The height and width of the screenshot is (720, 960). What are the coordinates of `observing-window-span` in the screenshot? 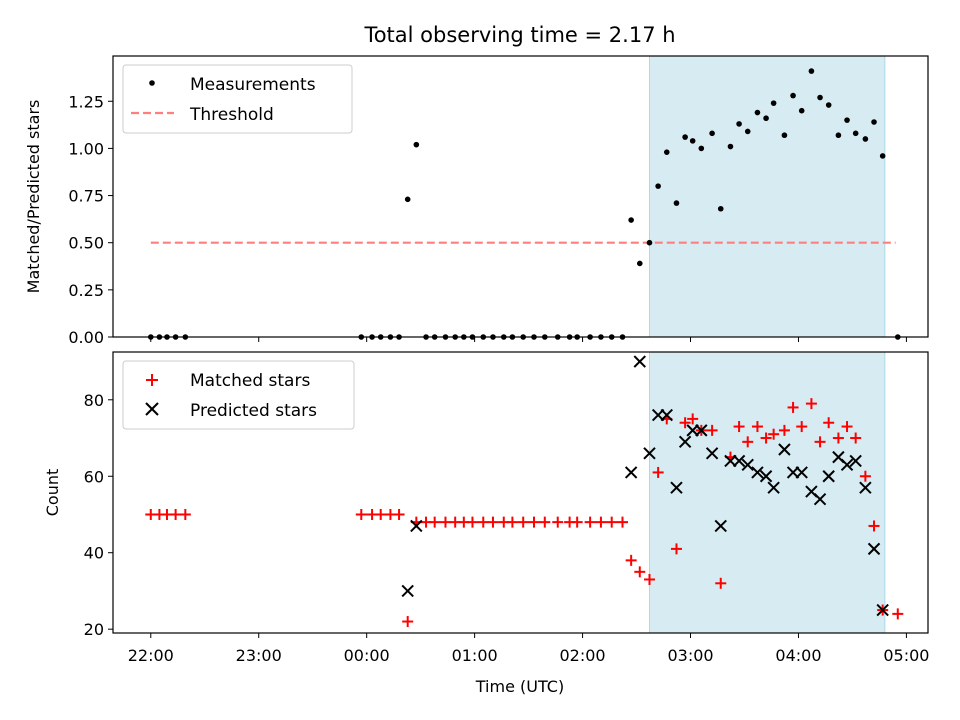 It's located at (767, 196).